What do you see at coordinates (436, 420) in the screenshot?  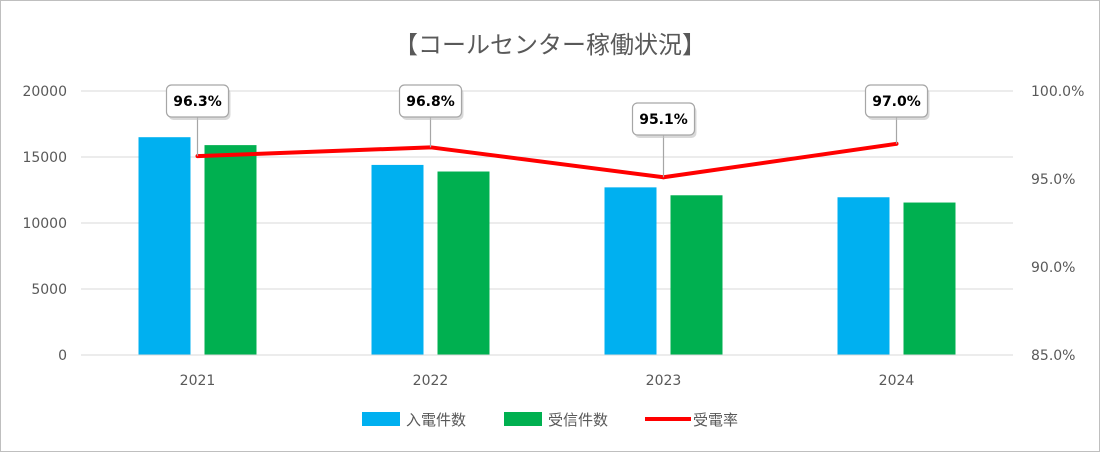 I see `legend-label: 入電件数` at bounding box center [436, 420].